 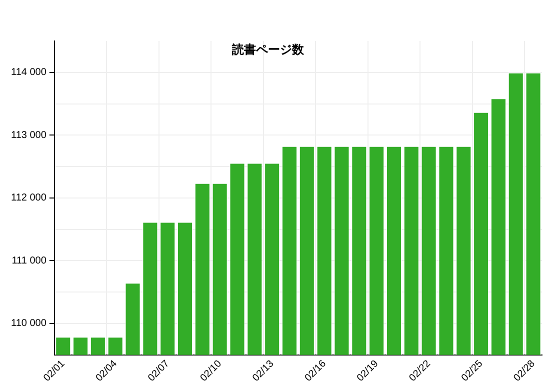 I want to click on y-tick-label: 114 000, so click(x=29, y=72).